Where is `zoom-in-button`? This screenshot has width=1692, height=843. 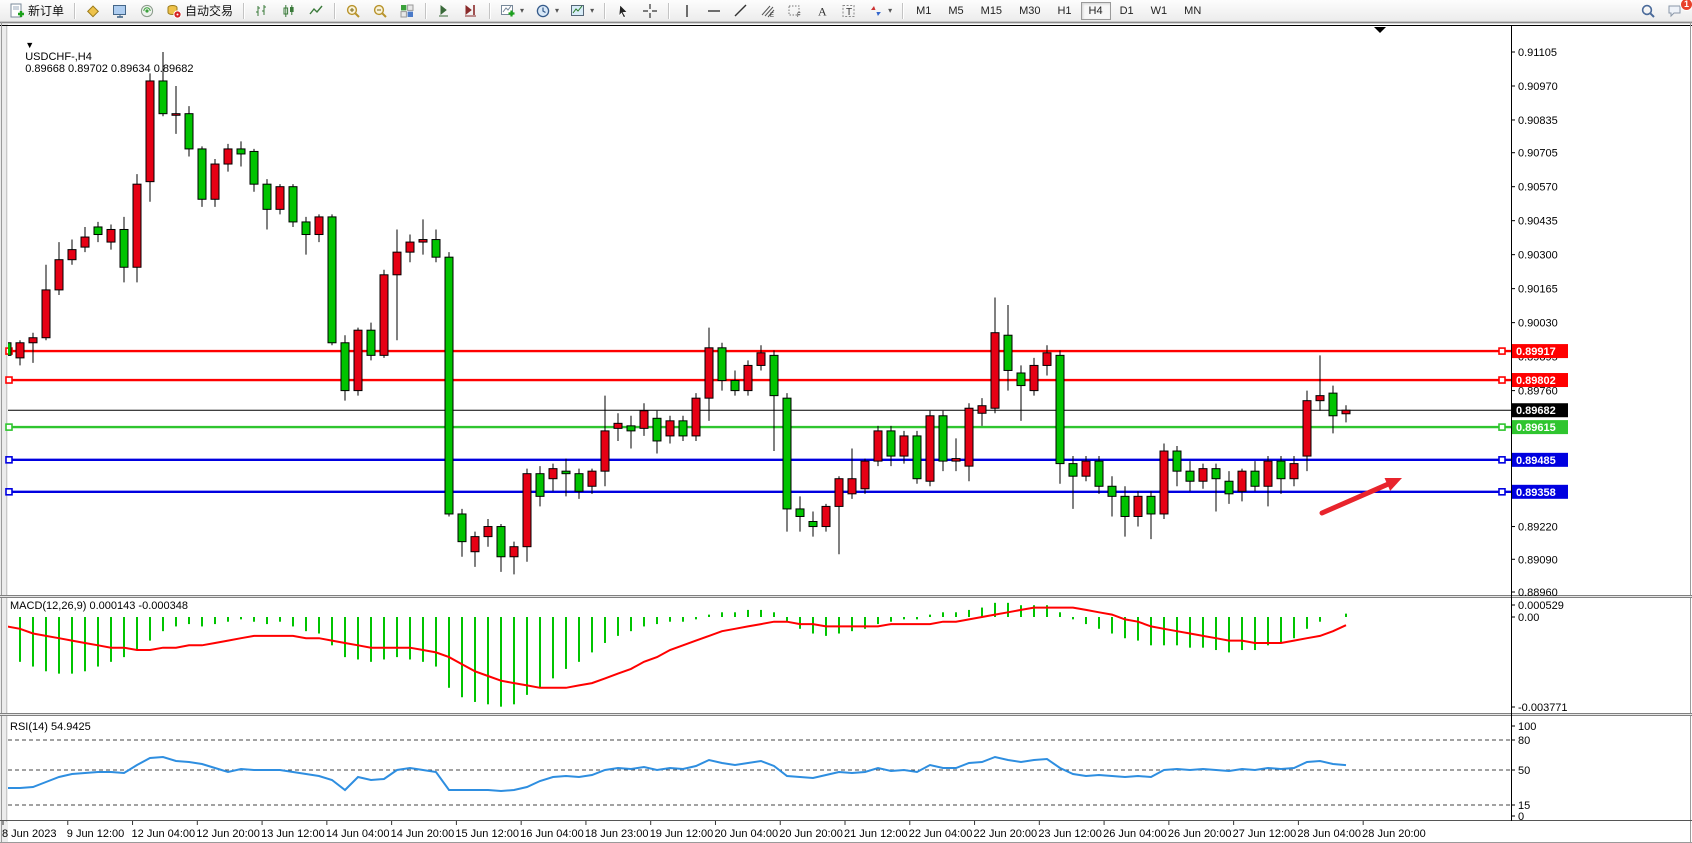 zoom-in-button is located at coordinates (353, 11).